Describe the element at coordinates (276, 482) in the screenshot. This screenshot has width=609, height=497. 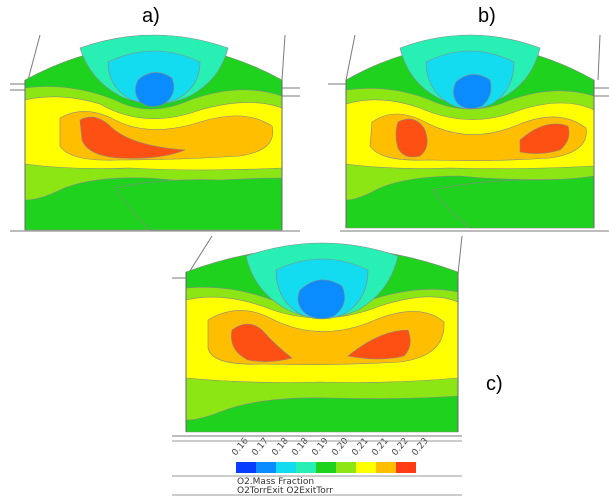
I see `legend-title: O2.Mass Fraction` at that location.